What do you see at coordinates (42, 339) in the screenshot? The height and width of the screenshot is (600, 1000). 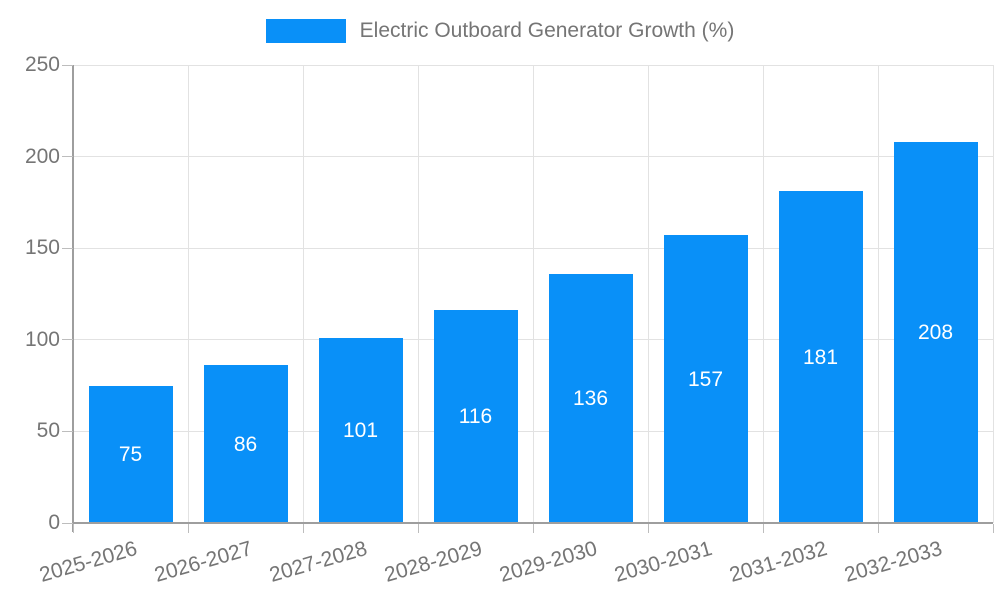 I see `y-axis-tick-label: 100` at bounding box center [42, 339].